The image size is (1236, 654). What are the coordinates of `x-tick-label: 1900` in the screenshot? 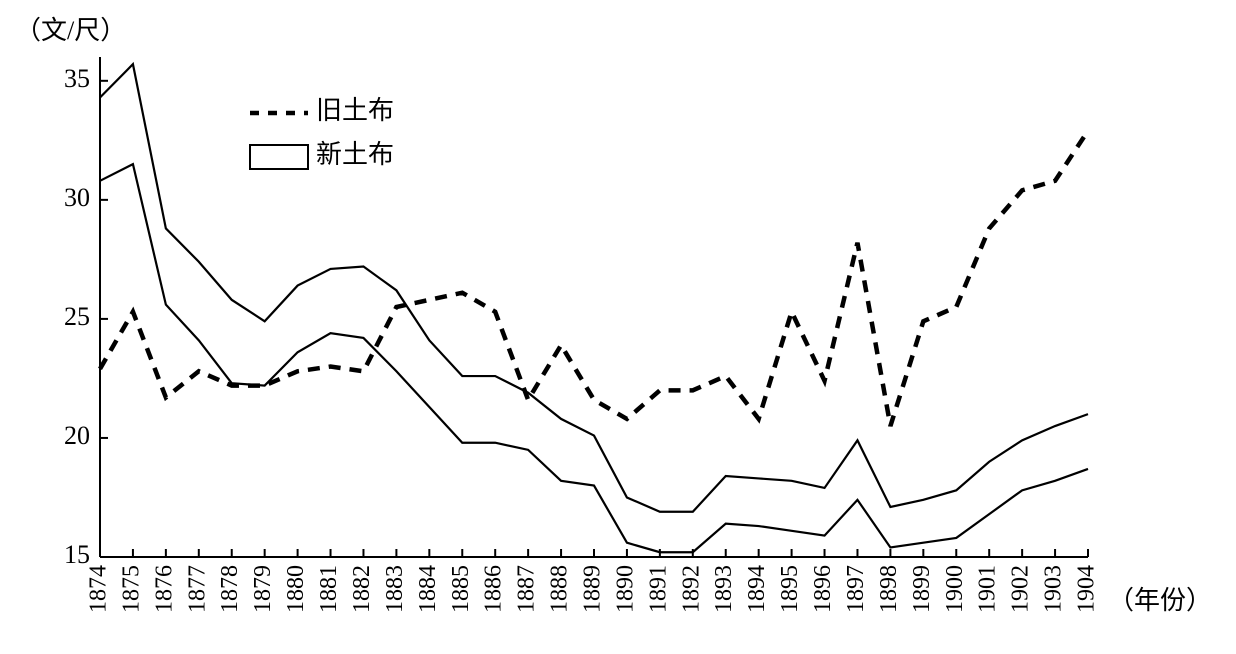 It's located at (955, 589).